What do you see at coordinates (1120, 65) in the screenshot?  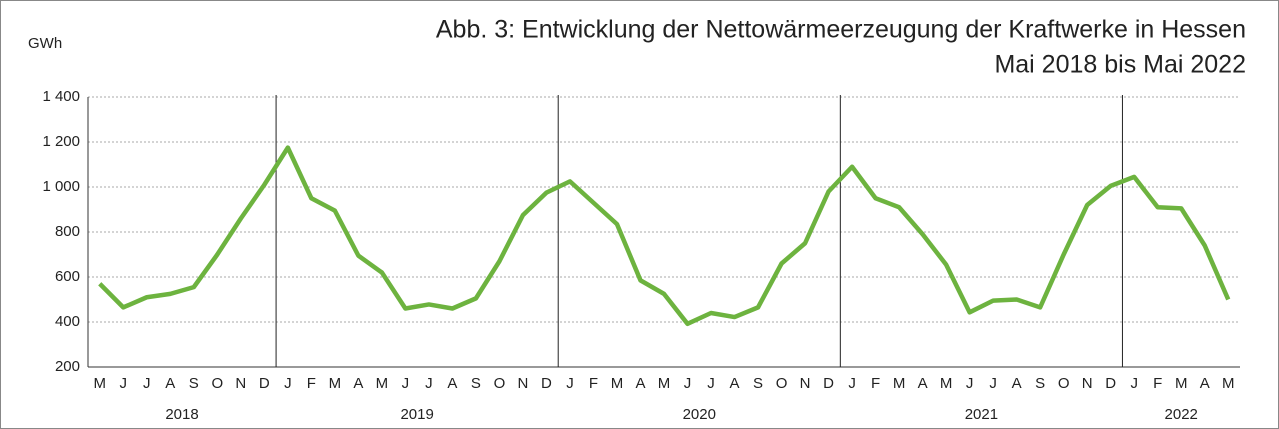 I see `chart-title: Mai 2018 bis Mai 2022` at bounding box center [1120, 65].